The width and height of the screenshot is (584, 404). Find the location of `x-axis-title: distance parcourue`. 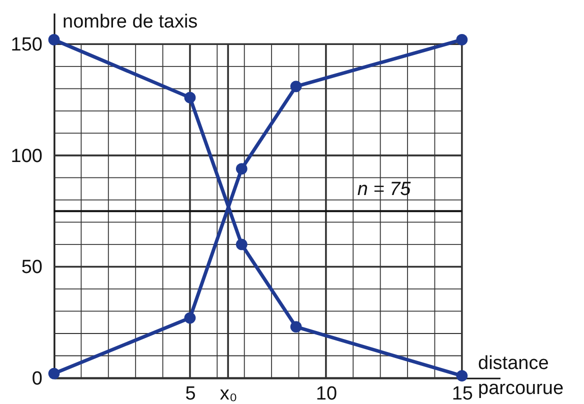

x-axis-title: distance parcourue is located at coordinates (521, 376).